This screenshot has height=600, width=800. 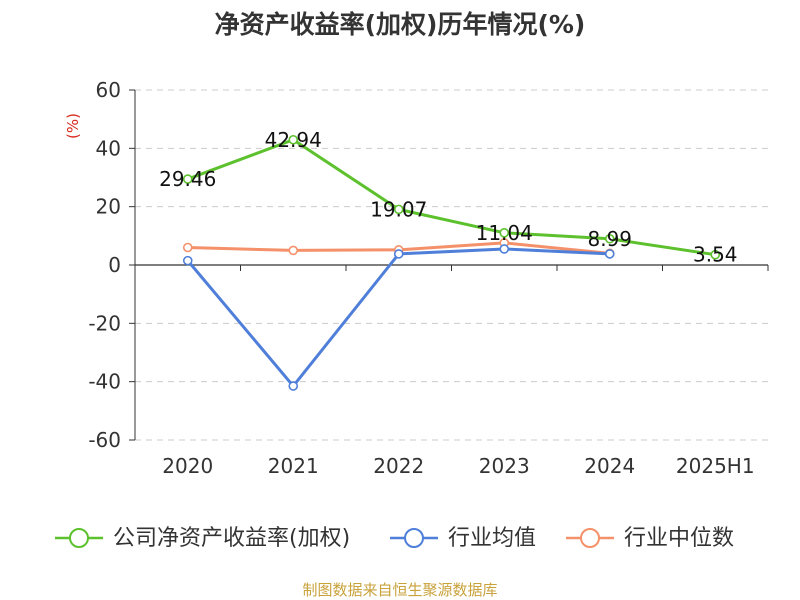 What do you see at coordinates (492, 538) in the screenshot?
I see `legend-label: 行业均值` at bounding box center [492, 538].